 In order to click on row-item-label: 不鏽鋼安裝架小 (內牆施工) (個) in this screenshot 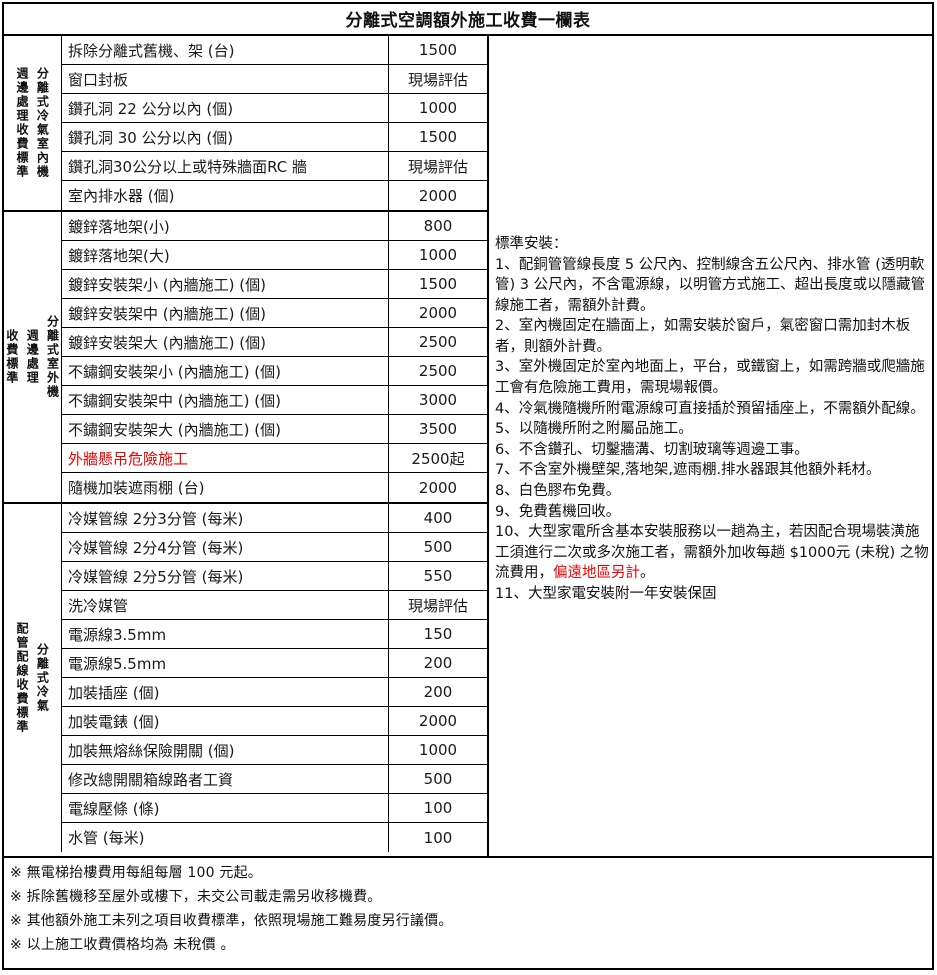, I will do `click(225, 371)`.